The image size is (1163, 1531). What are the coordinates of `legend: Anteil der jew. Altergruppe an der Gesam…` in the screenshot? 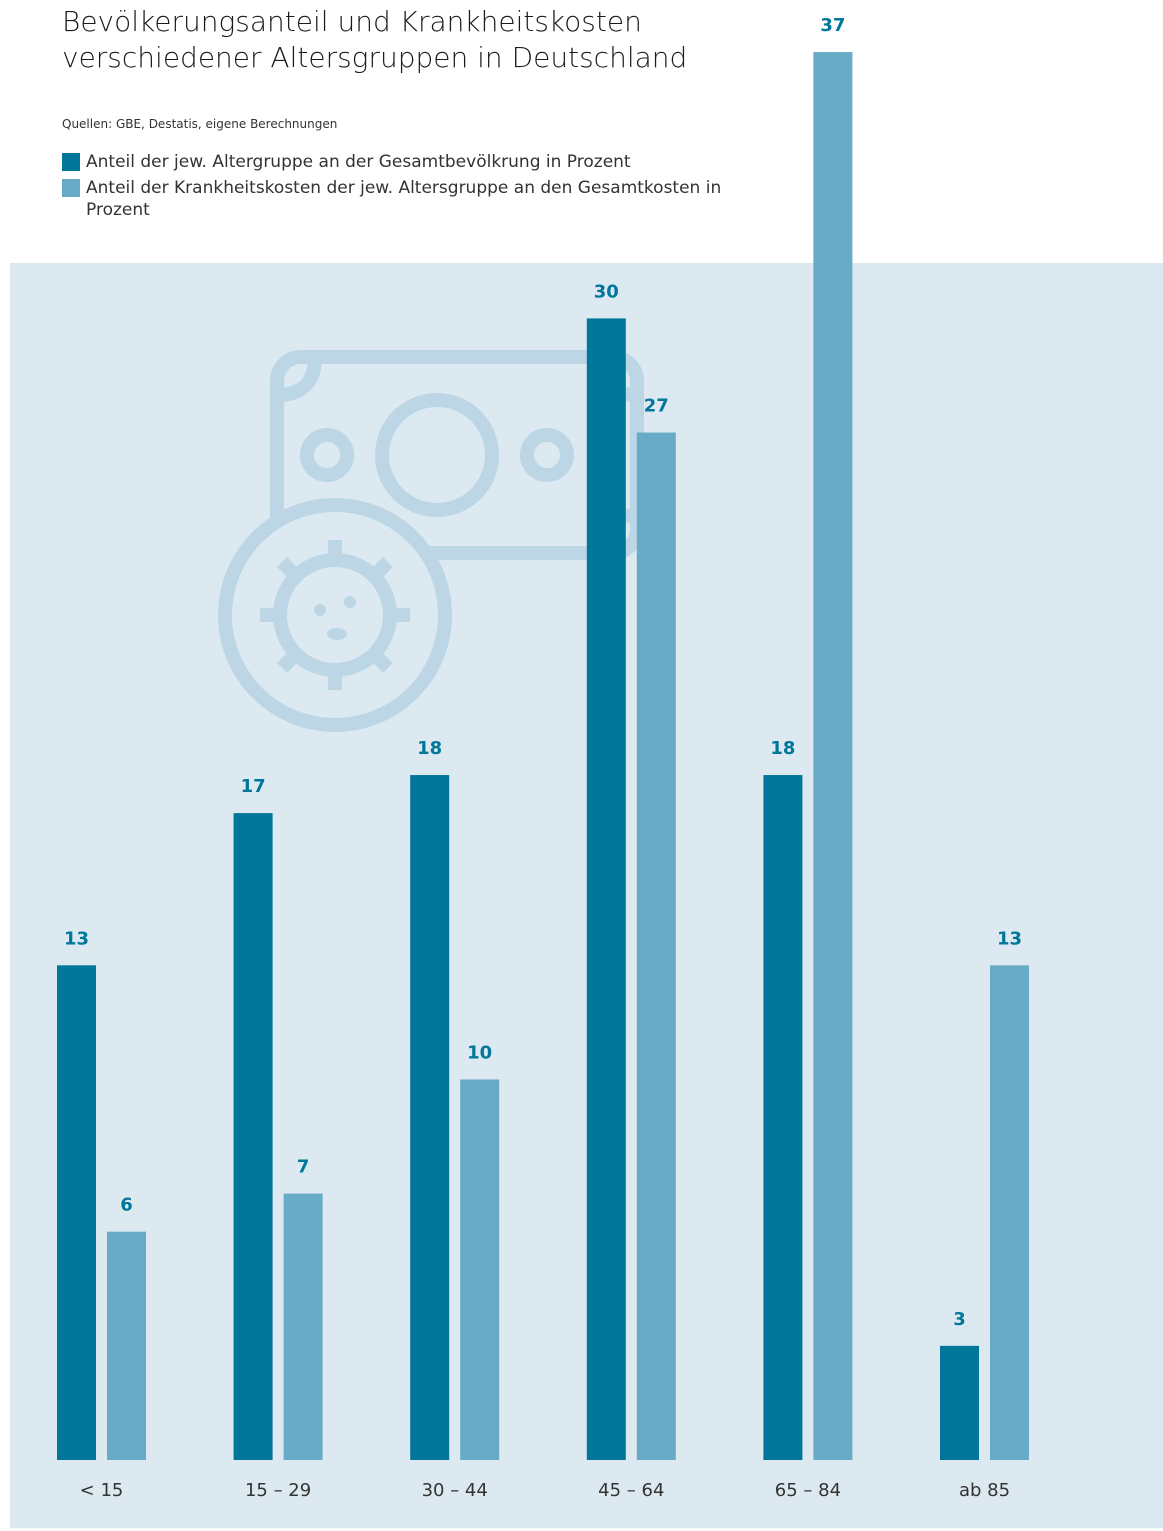 It's located at (402, 188).